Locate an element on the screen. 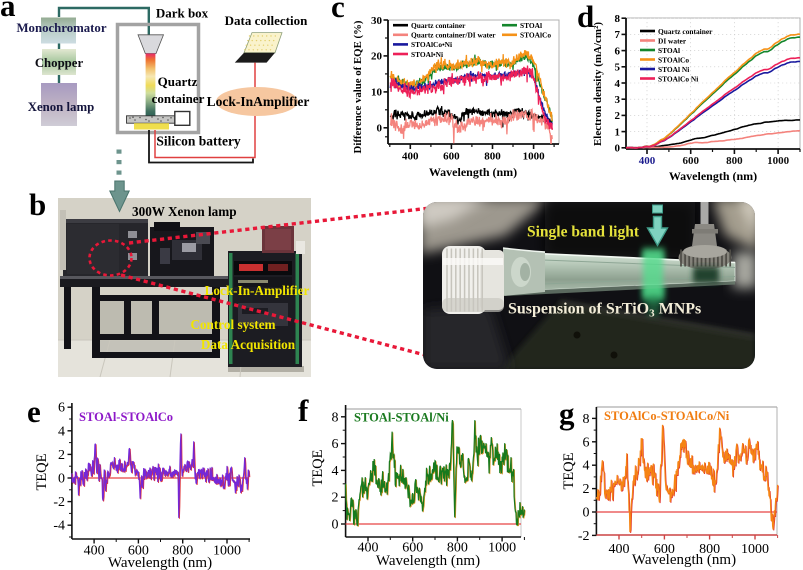 The width and height of the screenshot is (803, 570). svg-text: 300W Xenon lamp is located at coordinates (184, 211).